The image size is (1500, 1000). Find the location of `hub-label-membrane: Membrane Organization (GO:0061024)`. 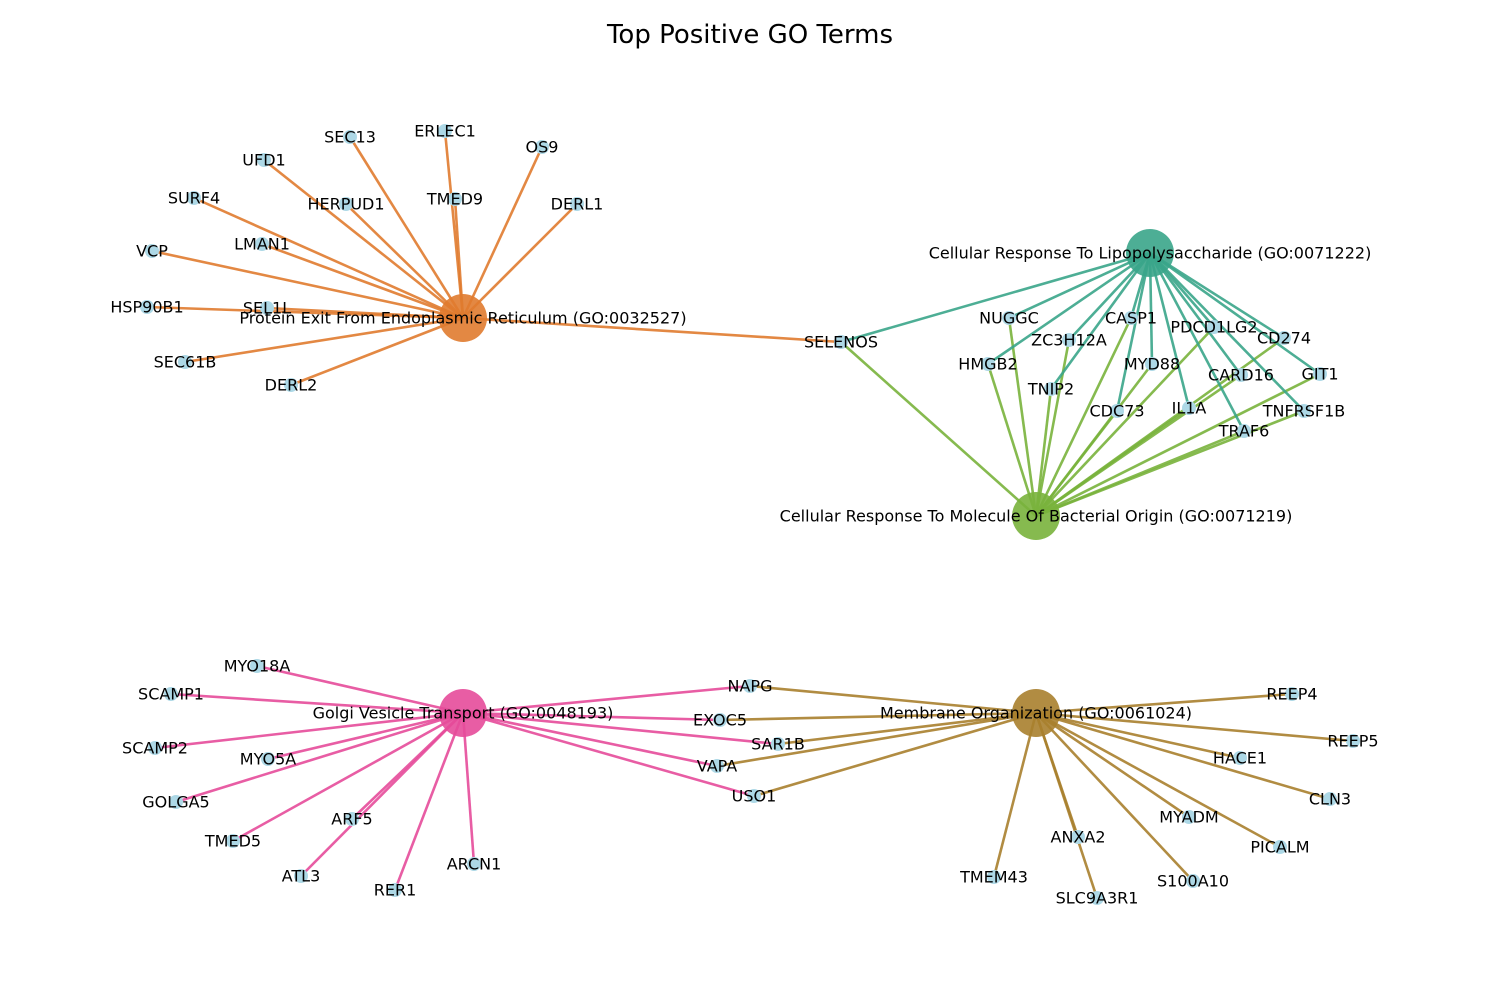

hub-label-membrane: Membrane Organization (GO:0061024) is located at coordinates (1036, 713).